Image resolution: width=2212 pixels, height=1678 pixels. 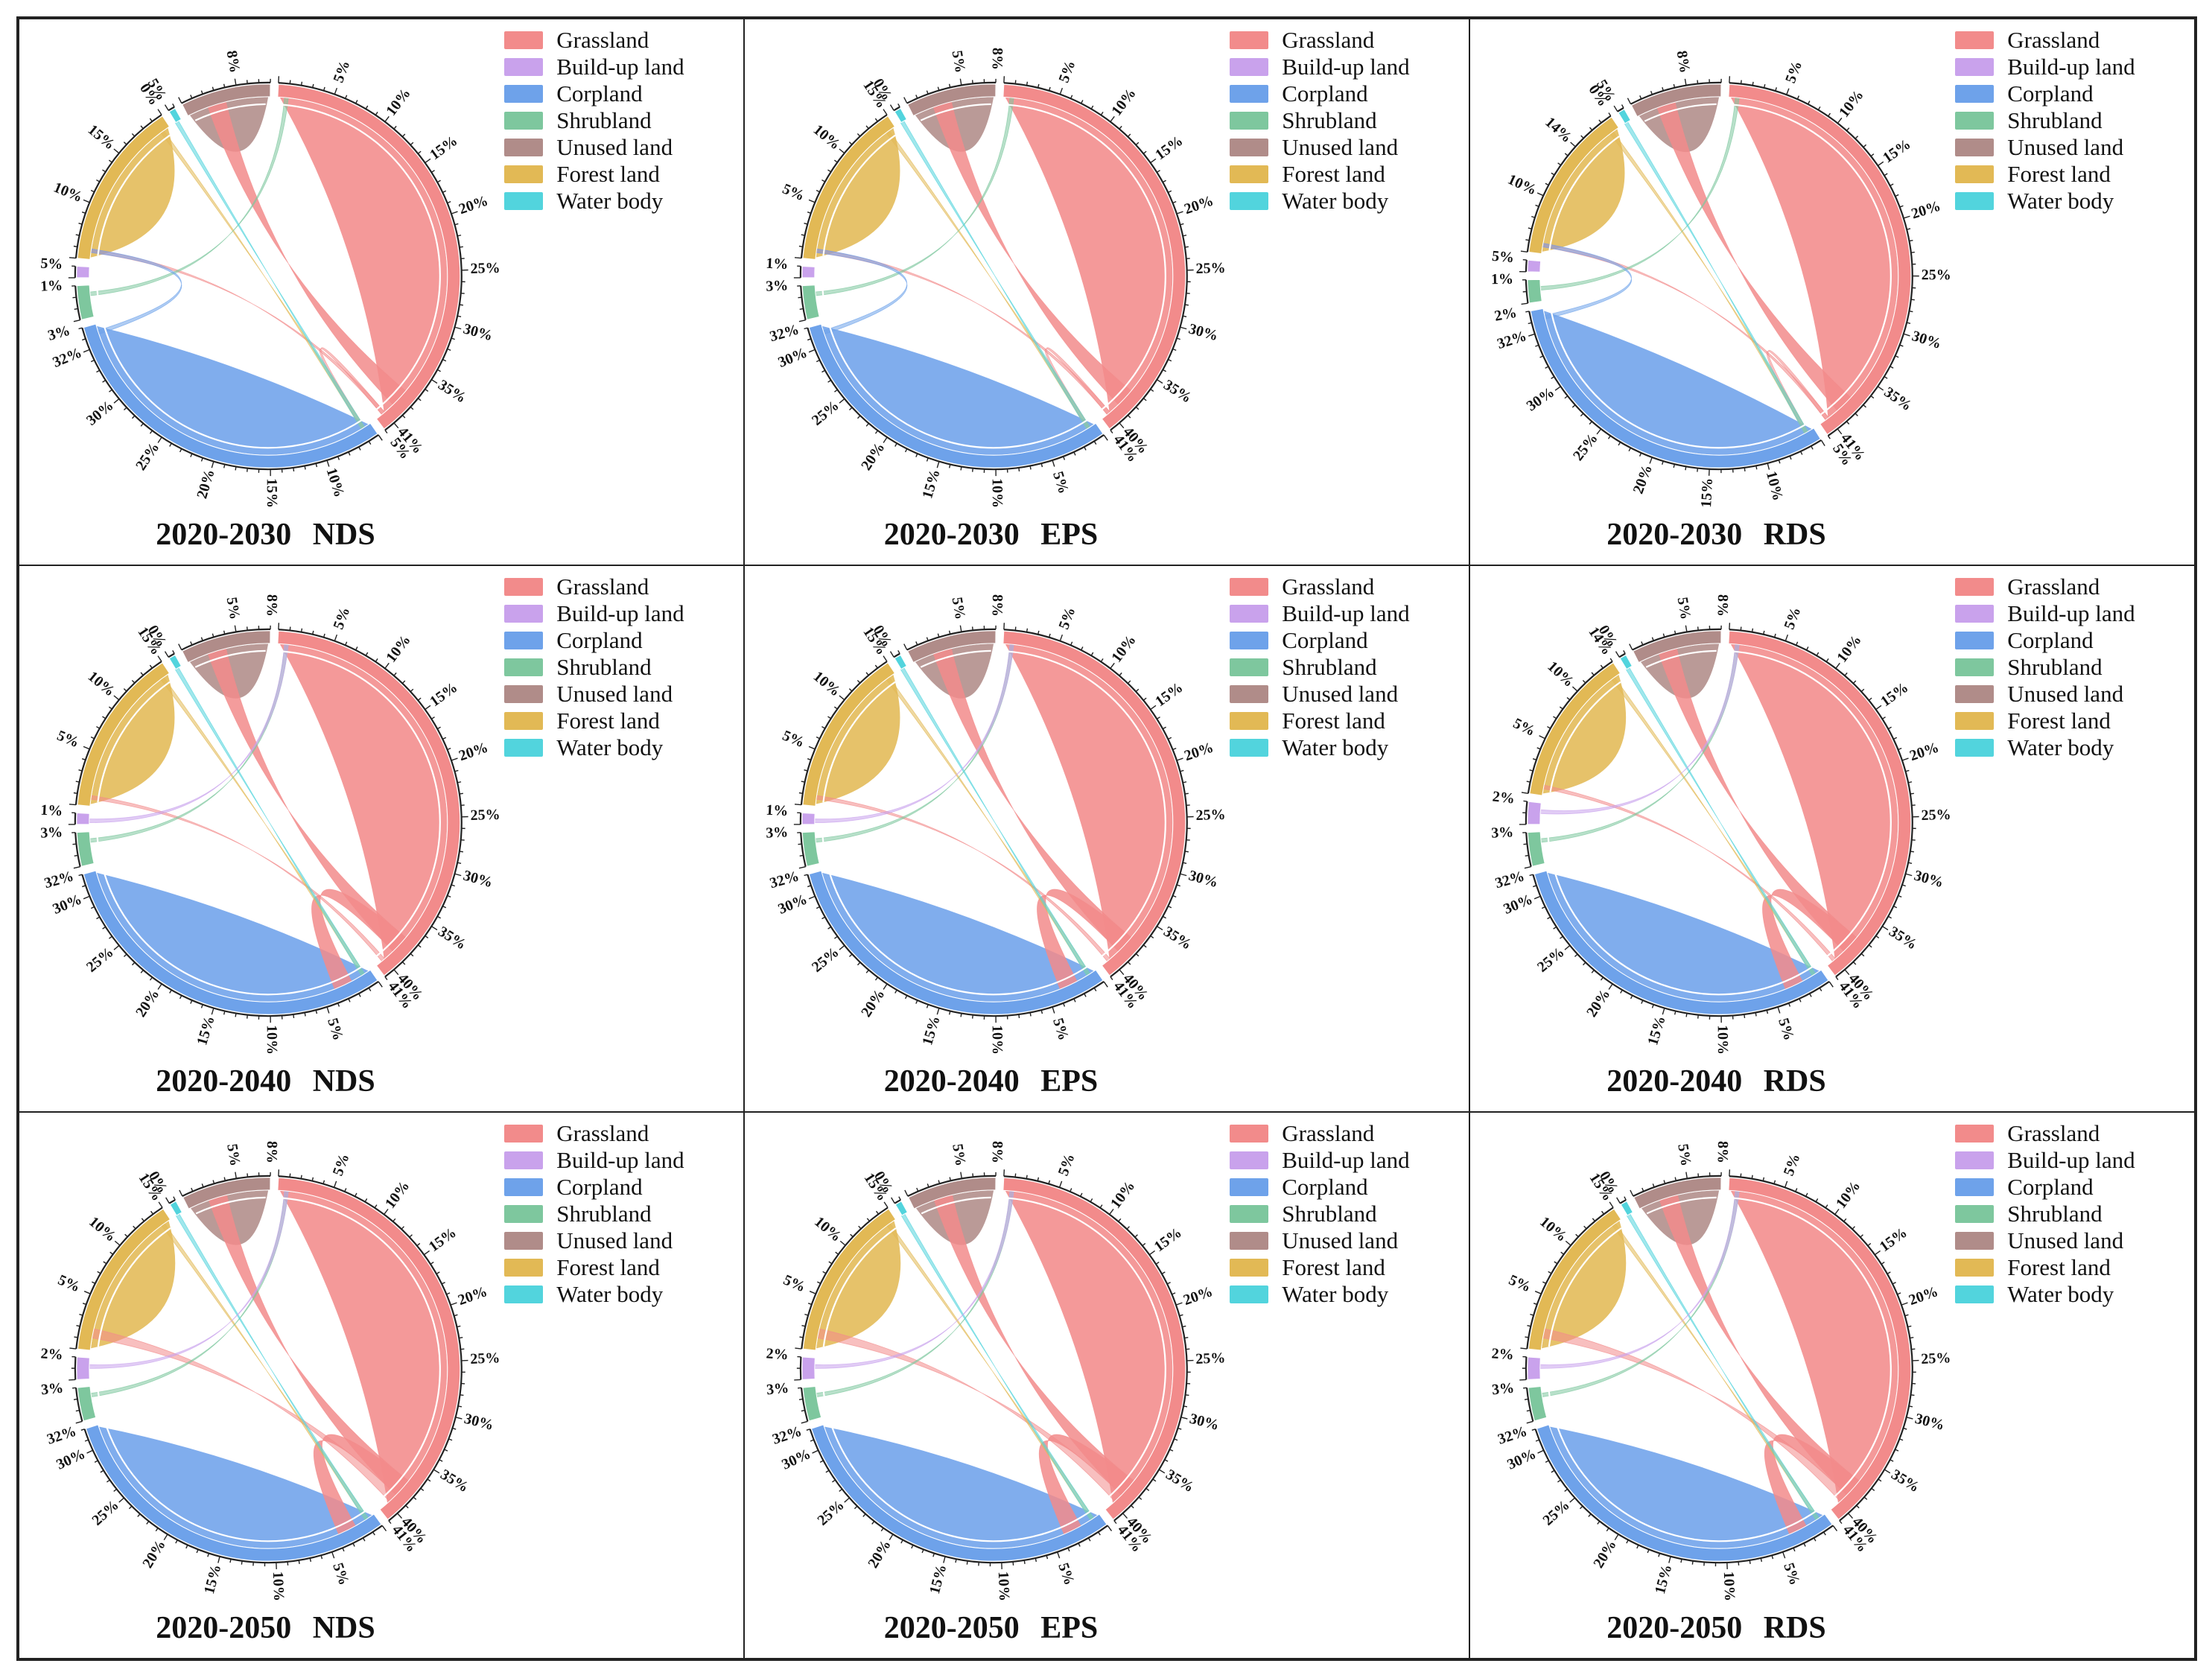 I want to click on tick-label: 35%, so click(x=1902, y=938).